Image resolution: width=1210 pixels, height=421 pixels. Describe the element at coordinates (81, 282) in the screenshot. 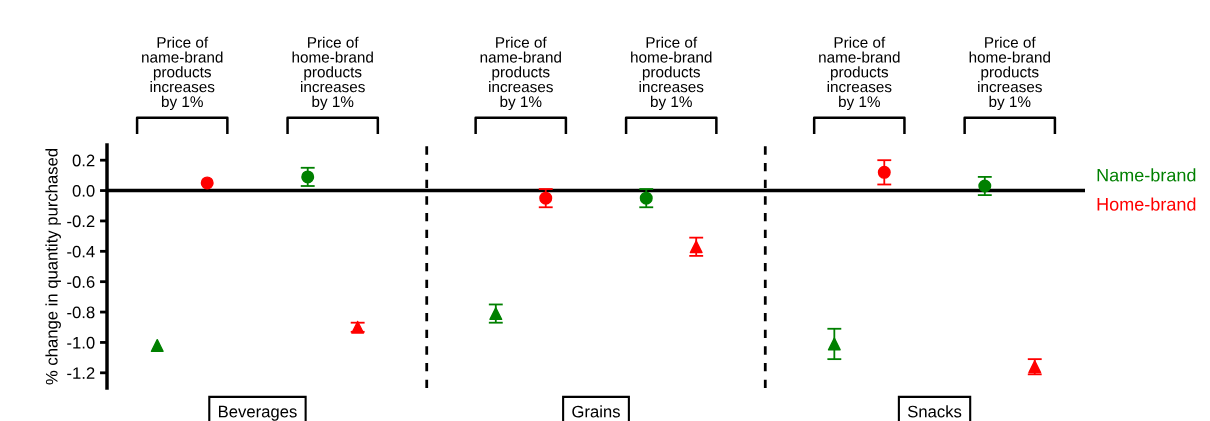

I see `y-tick-label: -0.6` at that location.